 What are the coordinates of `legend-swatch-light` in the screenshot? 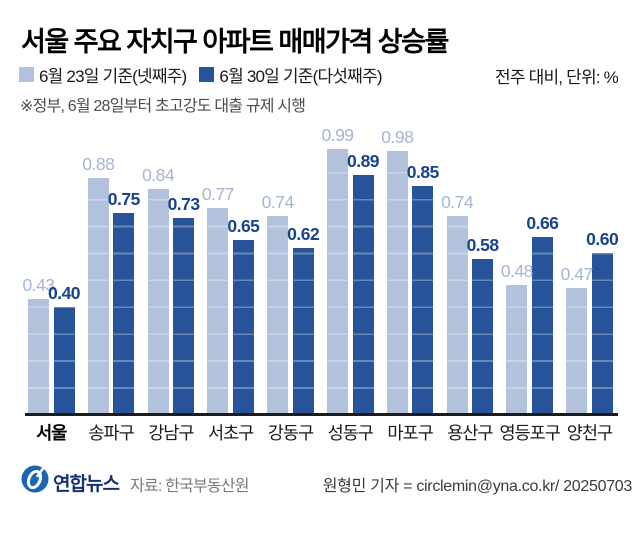 It's located at (26, 74).